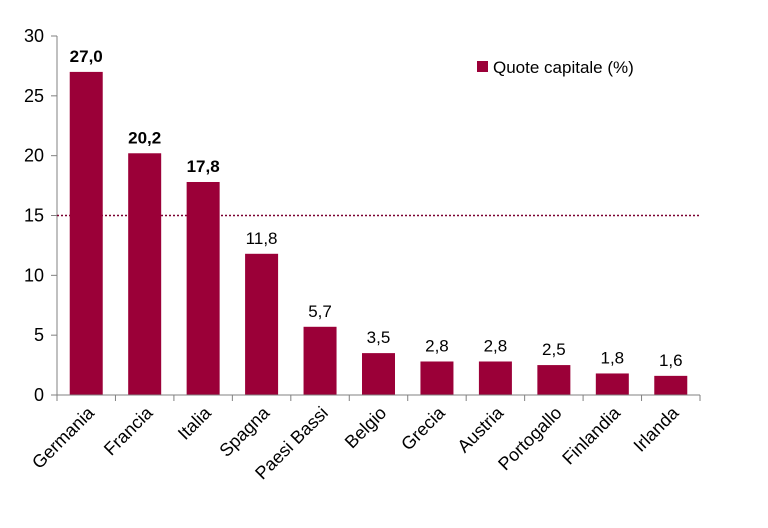 The width and height of the screenshot is (768, 528). I want to click on data-label: 20,2, so click(144, 137).